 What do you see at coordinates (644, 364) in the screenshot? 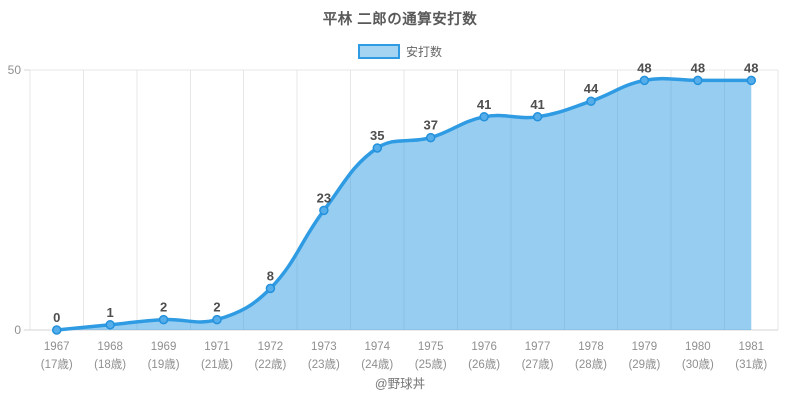
I see `x-tick-label-age: (29歳)` at bounding box center [644, 364].